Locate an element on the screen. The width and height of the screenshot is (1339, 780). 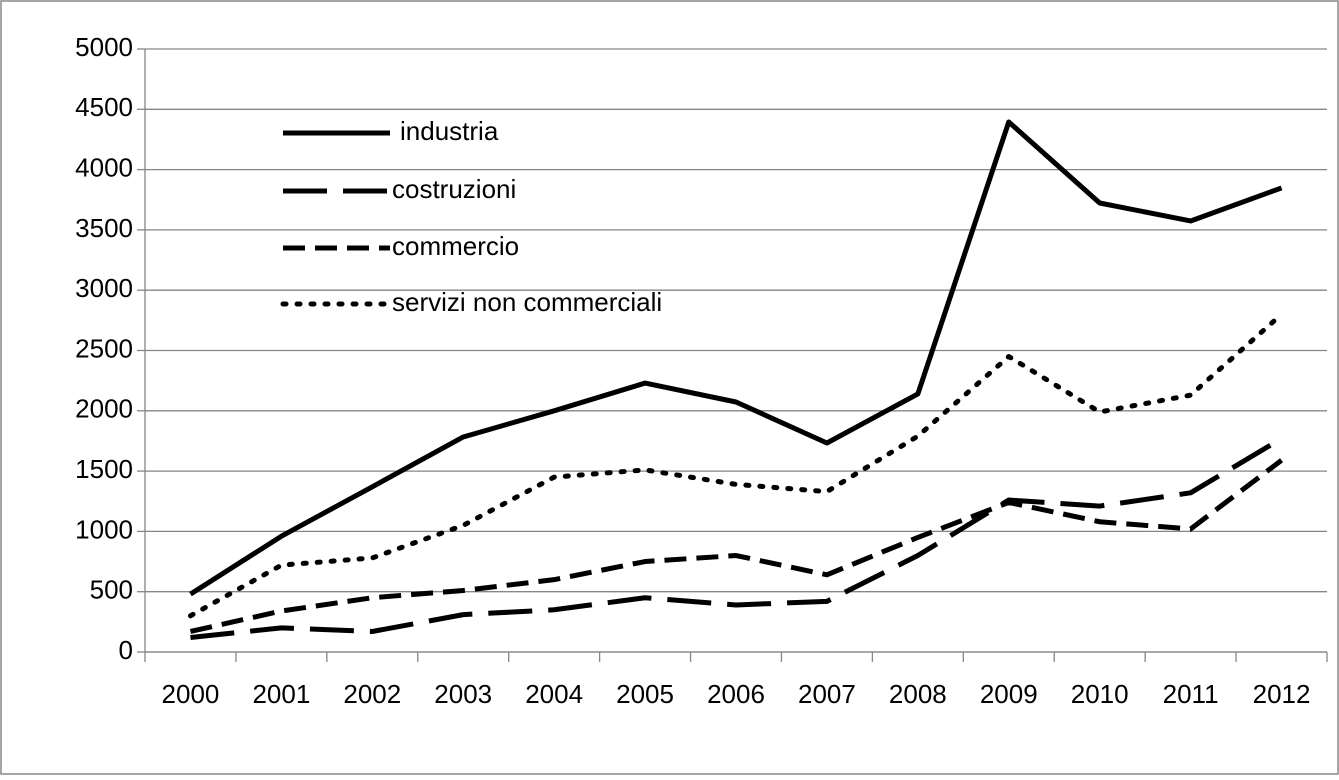
y-tick-label: 3000 is located at coordinates (104, 288).